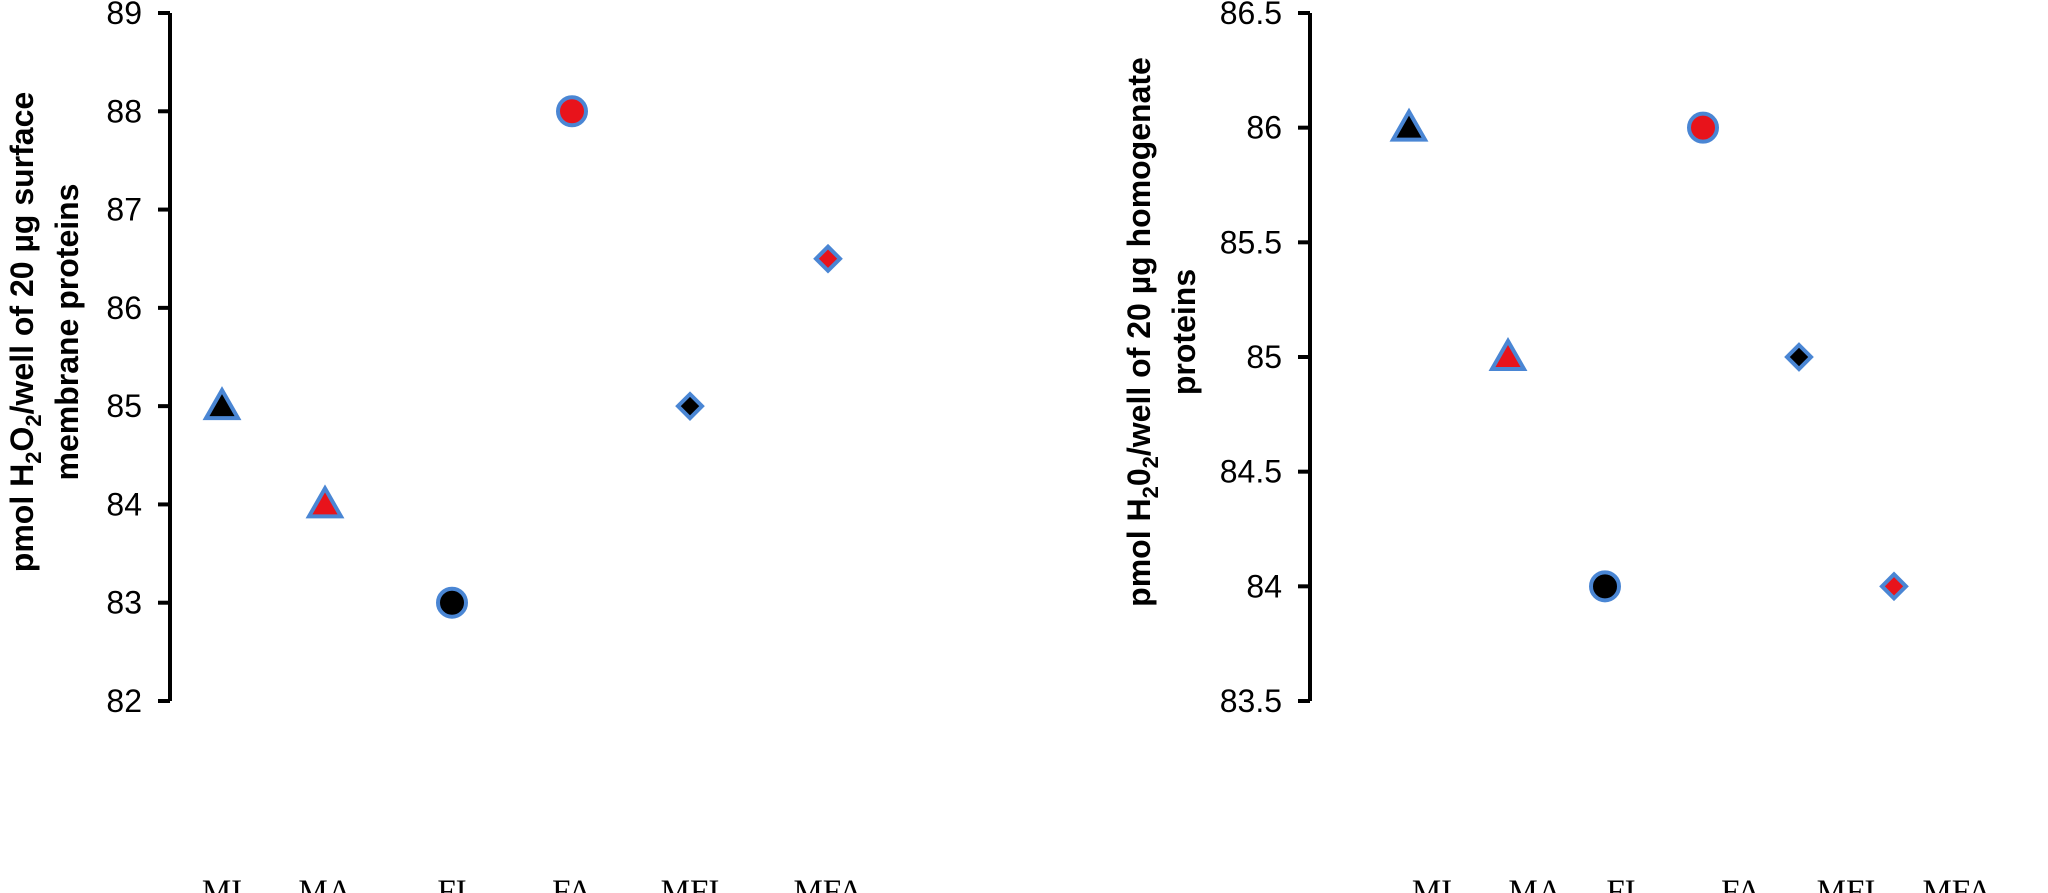  I want to click on y-tick-label: 86.5, so click(1251, 15).